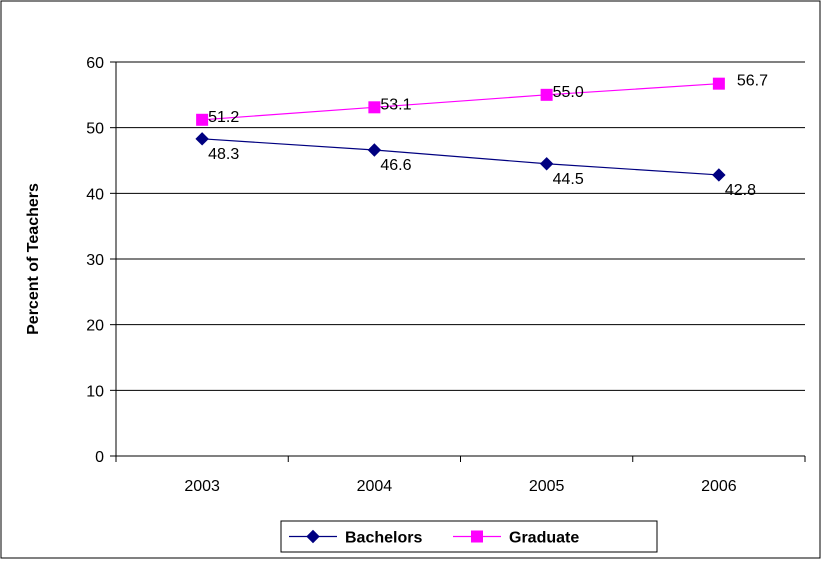 Image resolution: width=821 pixels, height=564 pixels. What do you see at coordinates (395, 165) in the screenshot?
I see `data-label-bachelors: 46.6` at bounding box center [395, 165].